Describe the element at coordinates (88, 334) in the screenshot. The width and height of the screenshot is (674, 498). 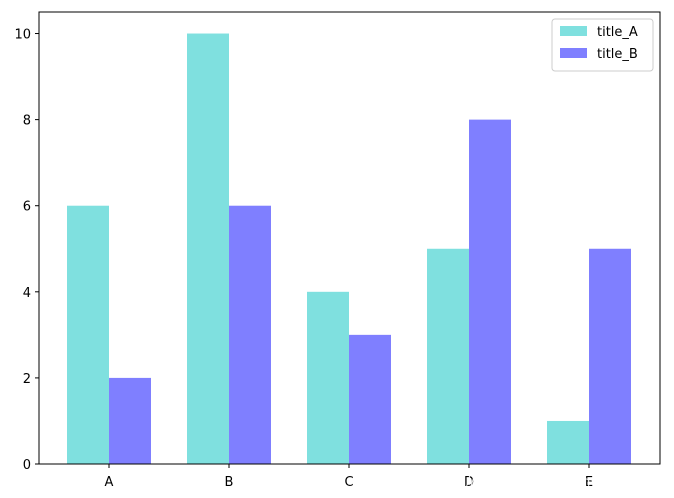
I see `bar-title_A-A` at that location.